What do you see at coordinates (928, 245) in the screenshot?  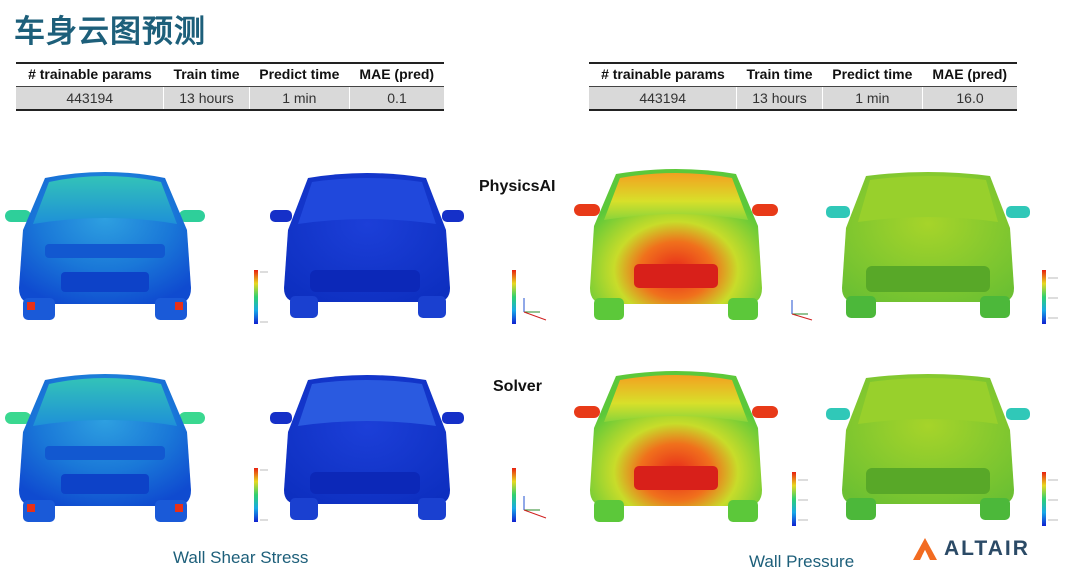 I see `pressure-rear-physicsai-image` at bounding box center [928, 245].